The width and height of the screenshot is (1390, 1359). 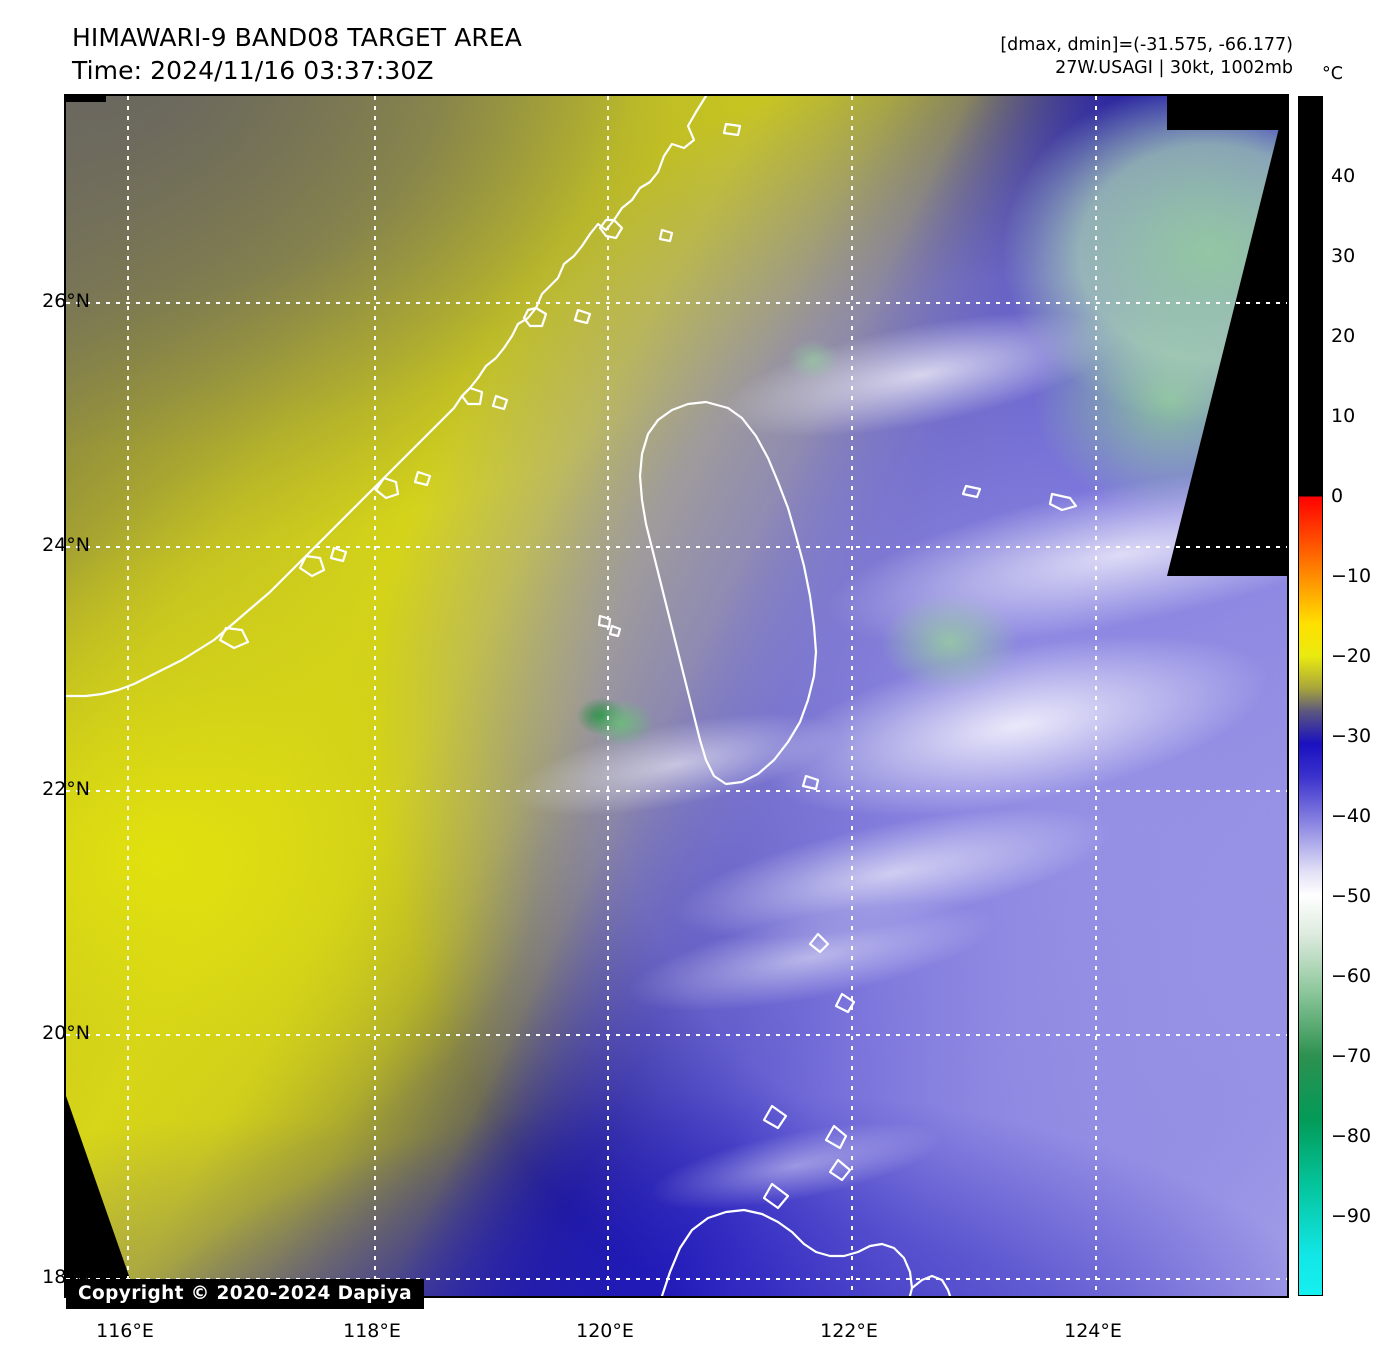 What do you see at coordinates (1351, 896) in the screenshot?
I see `colorbar-tick-neg50: −50` at bounding box center [1351, 896].